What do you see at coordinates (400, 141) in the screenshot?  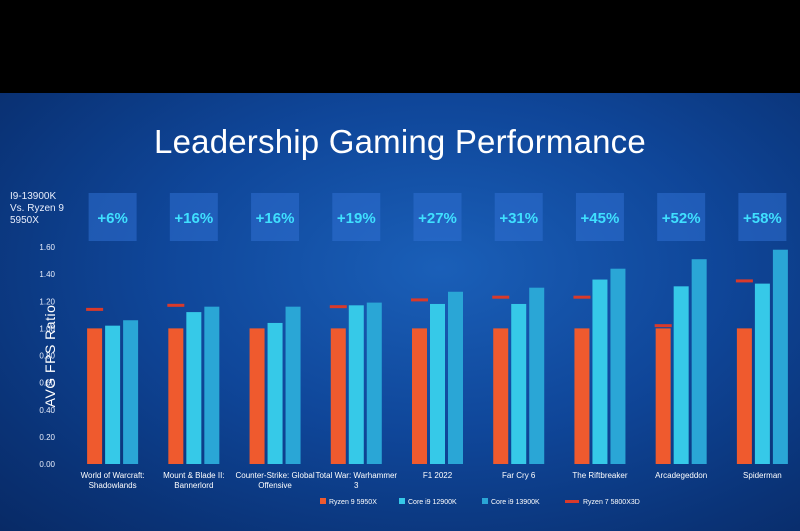 I see `chart-title: Leadership Gaming Performance` at bounding box center [400, 141].